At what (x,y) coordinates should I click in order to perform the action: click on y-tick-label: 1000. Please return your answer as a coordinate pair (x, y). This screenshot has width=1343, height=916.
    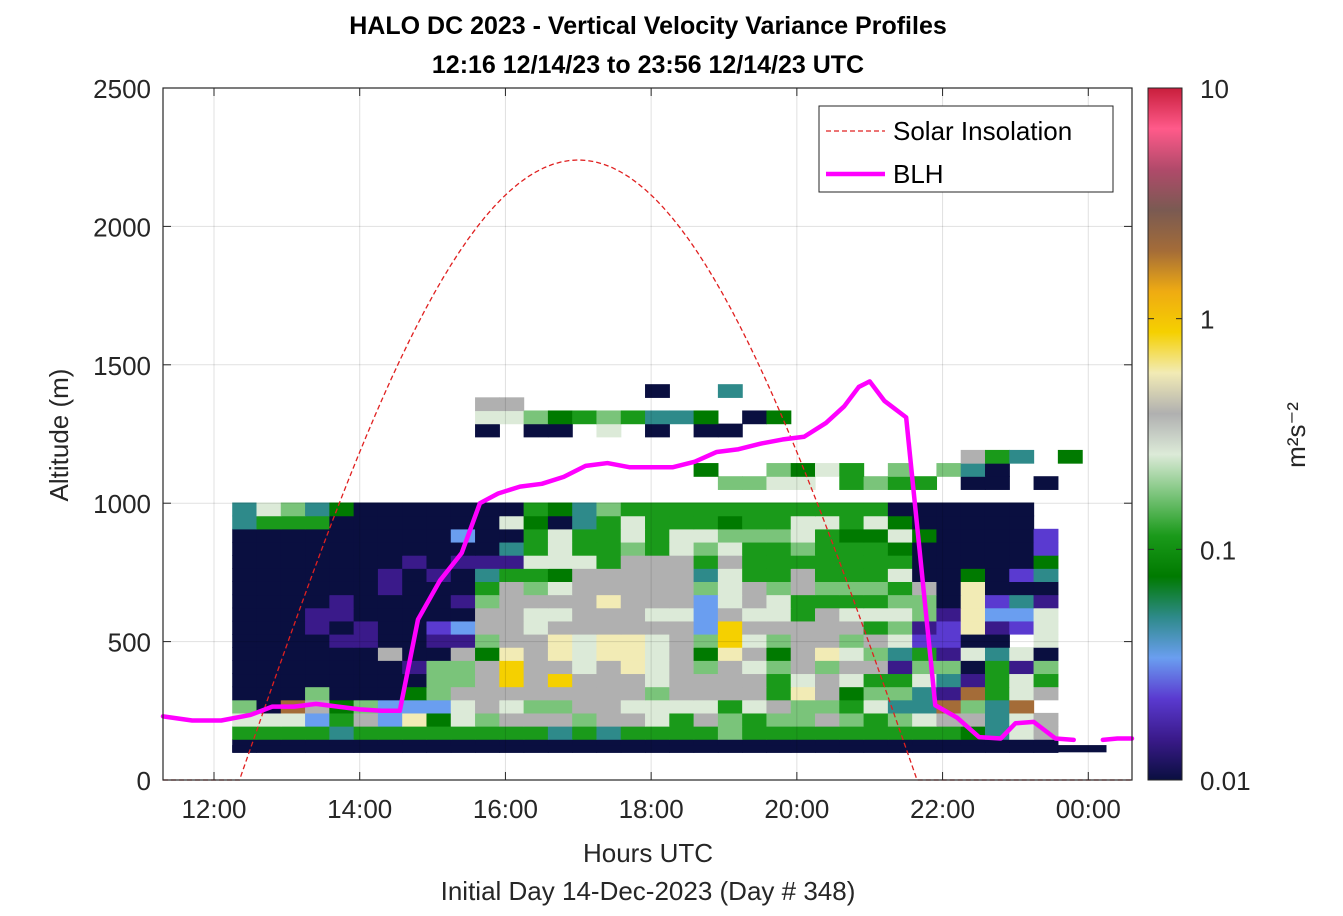
    Looking at the image, I should click on (122, 504).